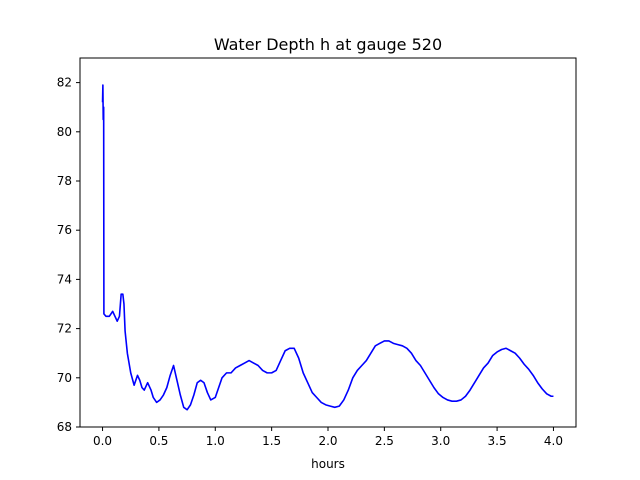  Describe the element at coordinates (327, 441) in the screenshot. I see `x-tick-label: 2.0` at that location.